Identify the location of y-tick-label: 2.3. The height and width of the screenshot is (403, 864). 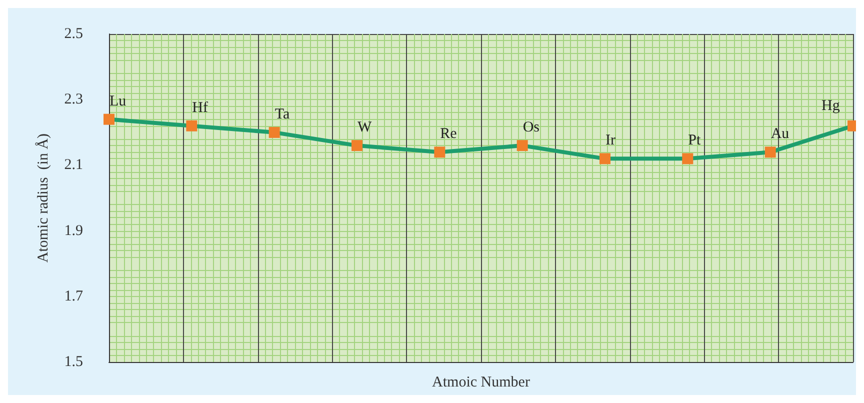
(73, 100).